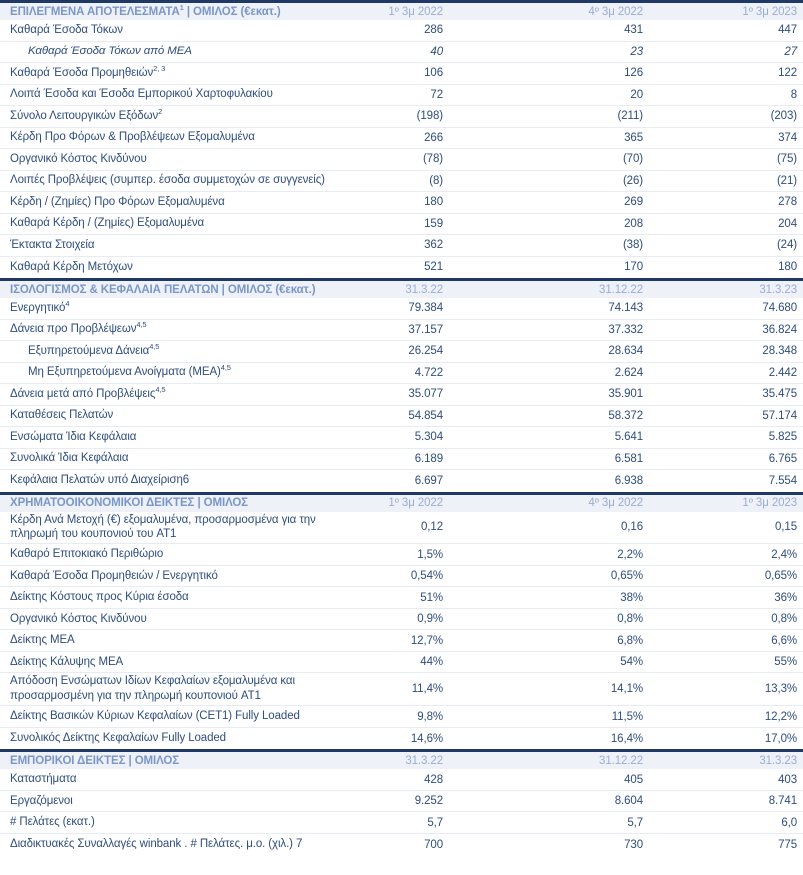 The width and height of the screenshot is (803, 875). Describe the element at coordinates (779, 351) in the screenshot. I see `row-value: 28.348` at that location.